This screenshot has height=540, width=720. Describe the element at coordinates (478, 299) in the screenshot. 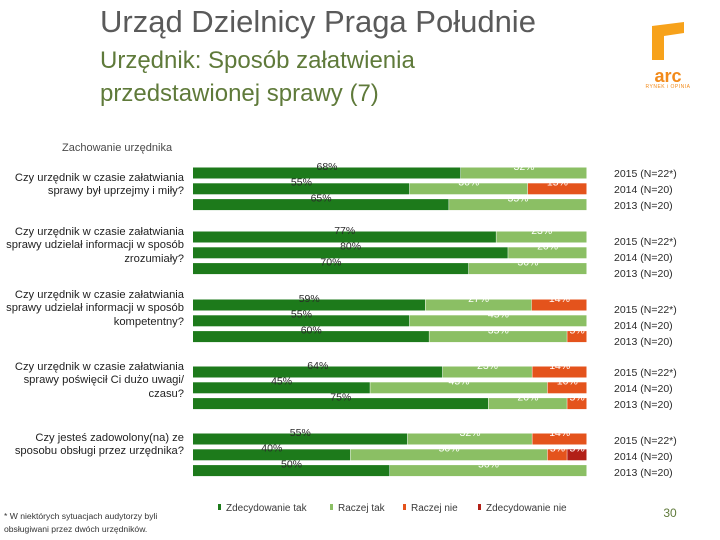

I see `data-label: 27%` at that location.